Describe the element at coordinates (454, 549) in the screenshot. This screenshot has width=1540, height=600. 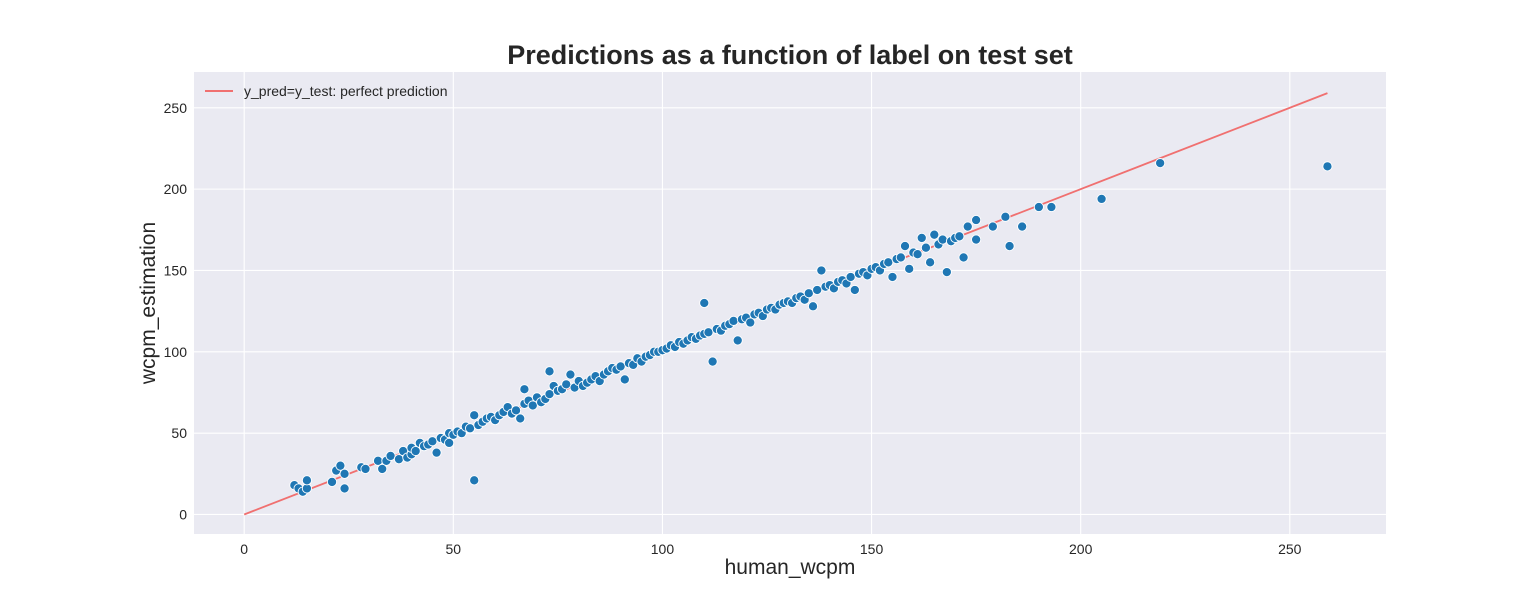
I see `x-tick-label: 50` at that location.